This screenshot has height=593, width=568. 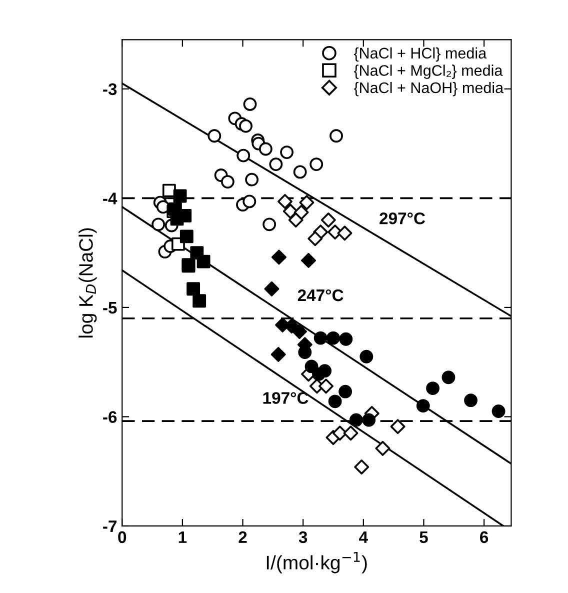 What do you see at coordinates (110, 526) in the screenshot?
I see `y-tick-label: -7` at bounding box center [110, 526].